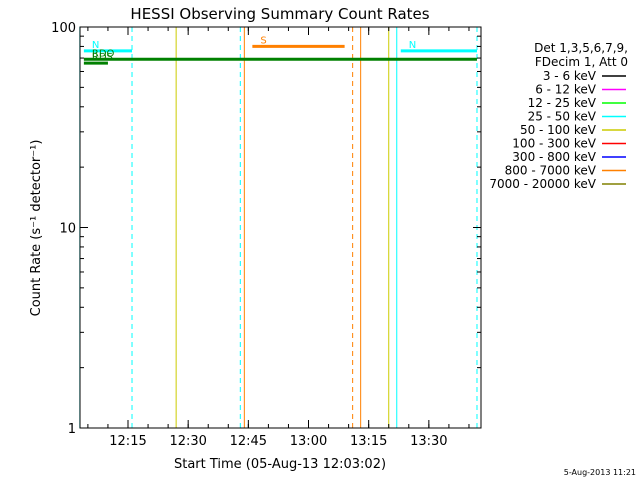 The height and width of the screenshot is (484, 640). What do you see at coordinates (562, 103) in the screenshot?
I see `legend-label-2: 12 - 25 keV` at bounding box center [562, 103].